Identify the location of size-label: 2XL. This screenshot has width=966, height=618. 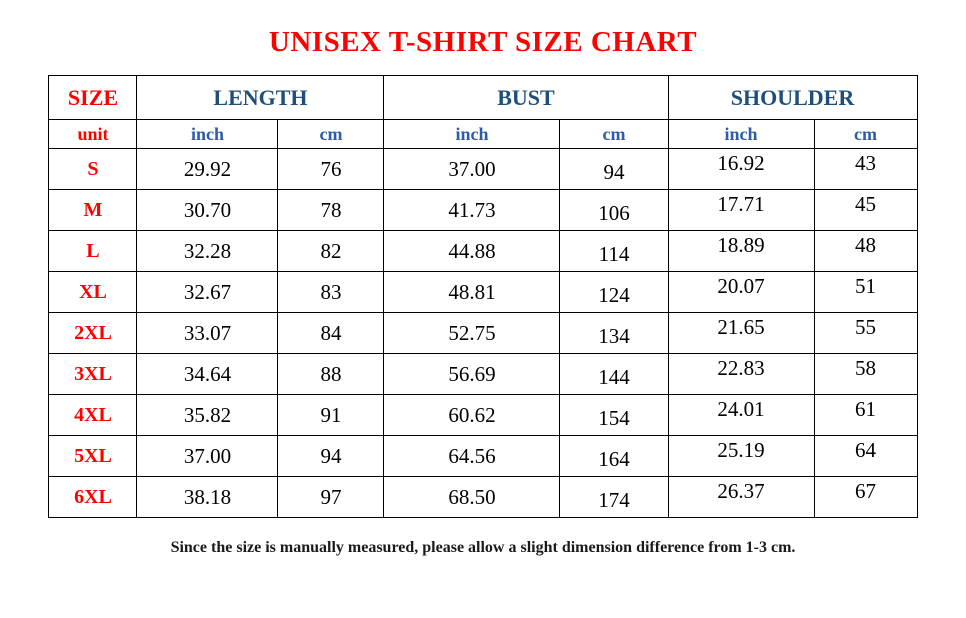
(93, 333).